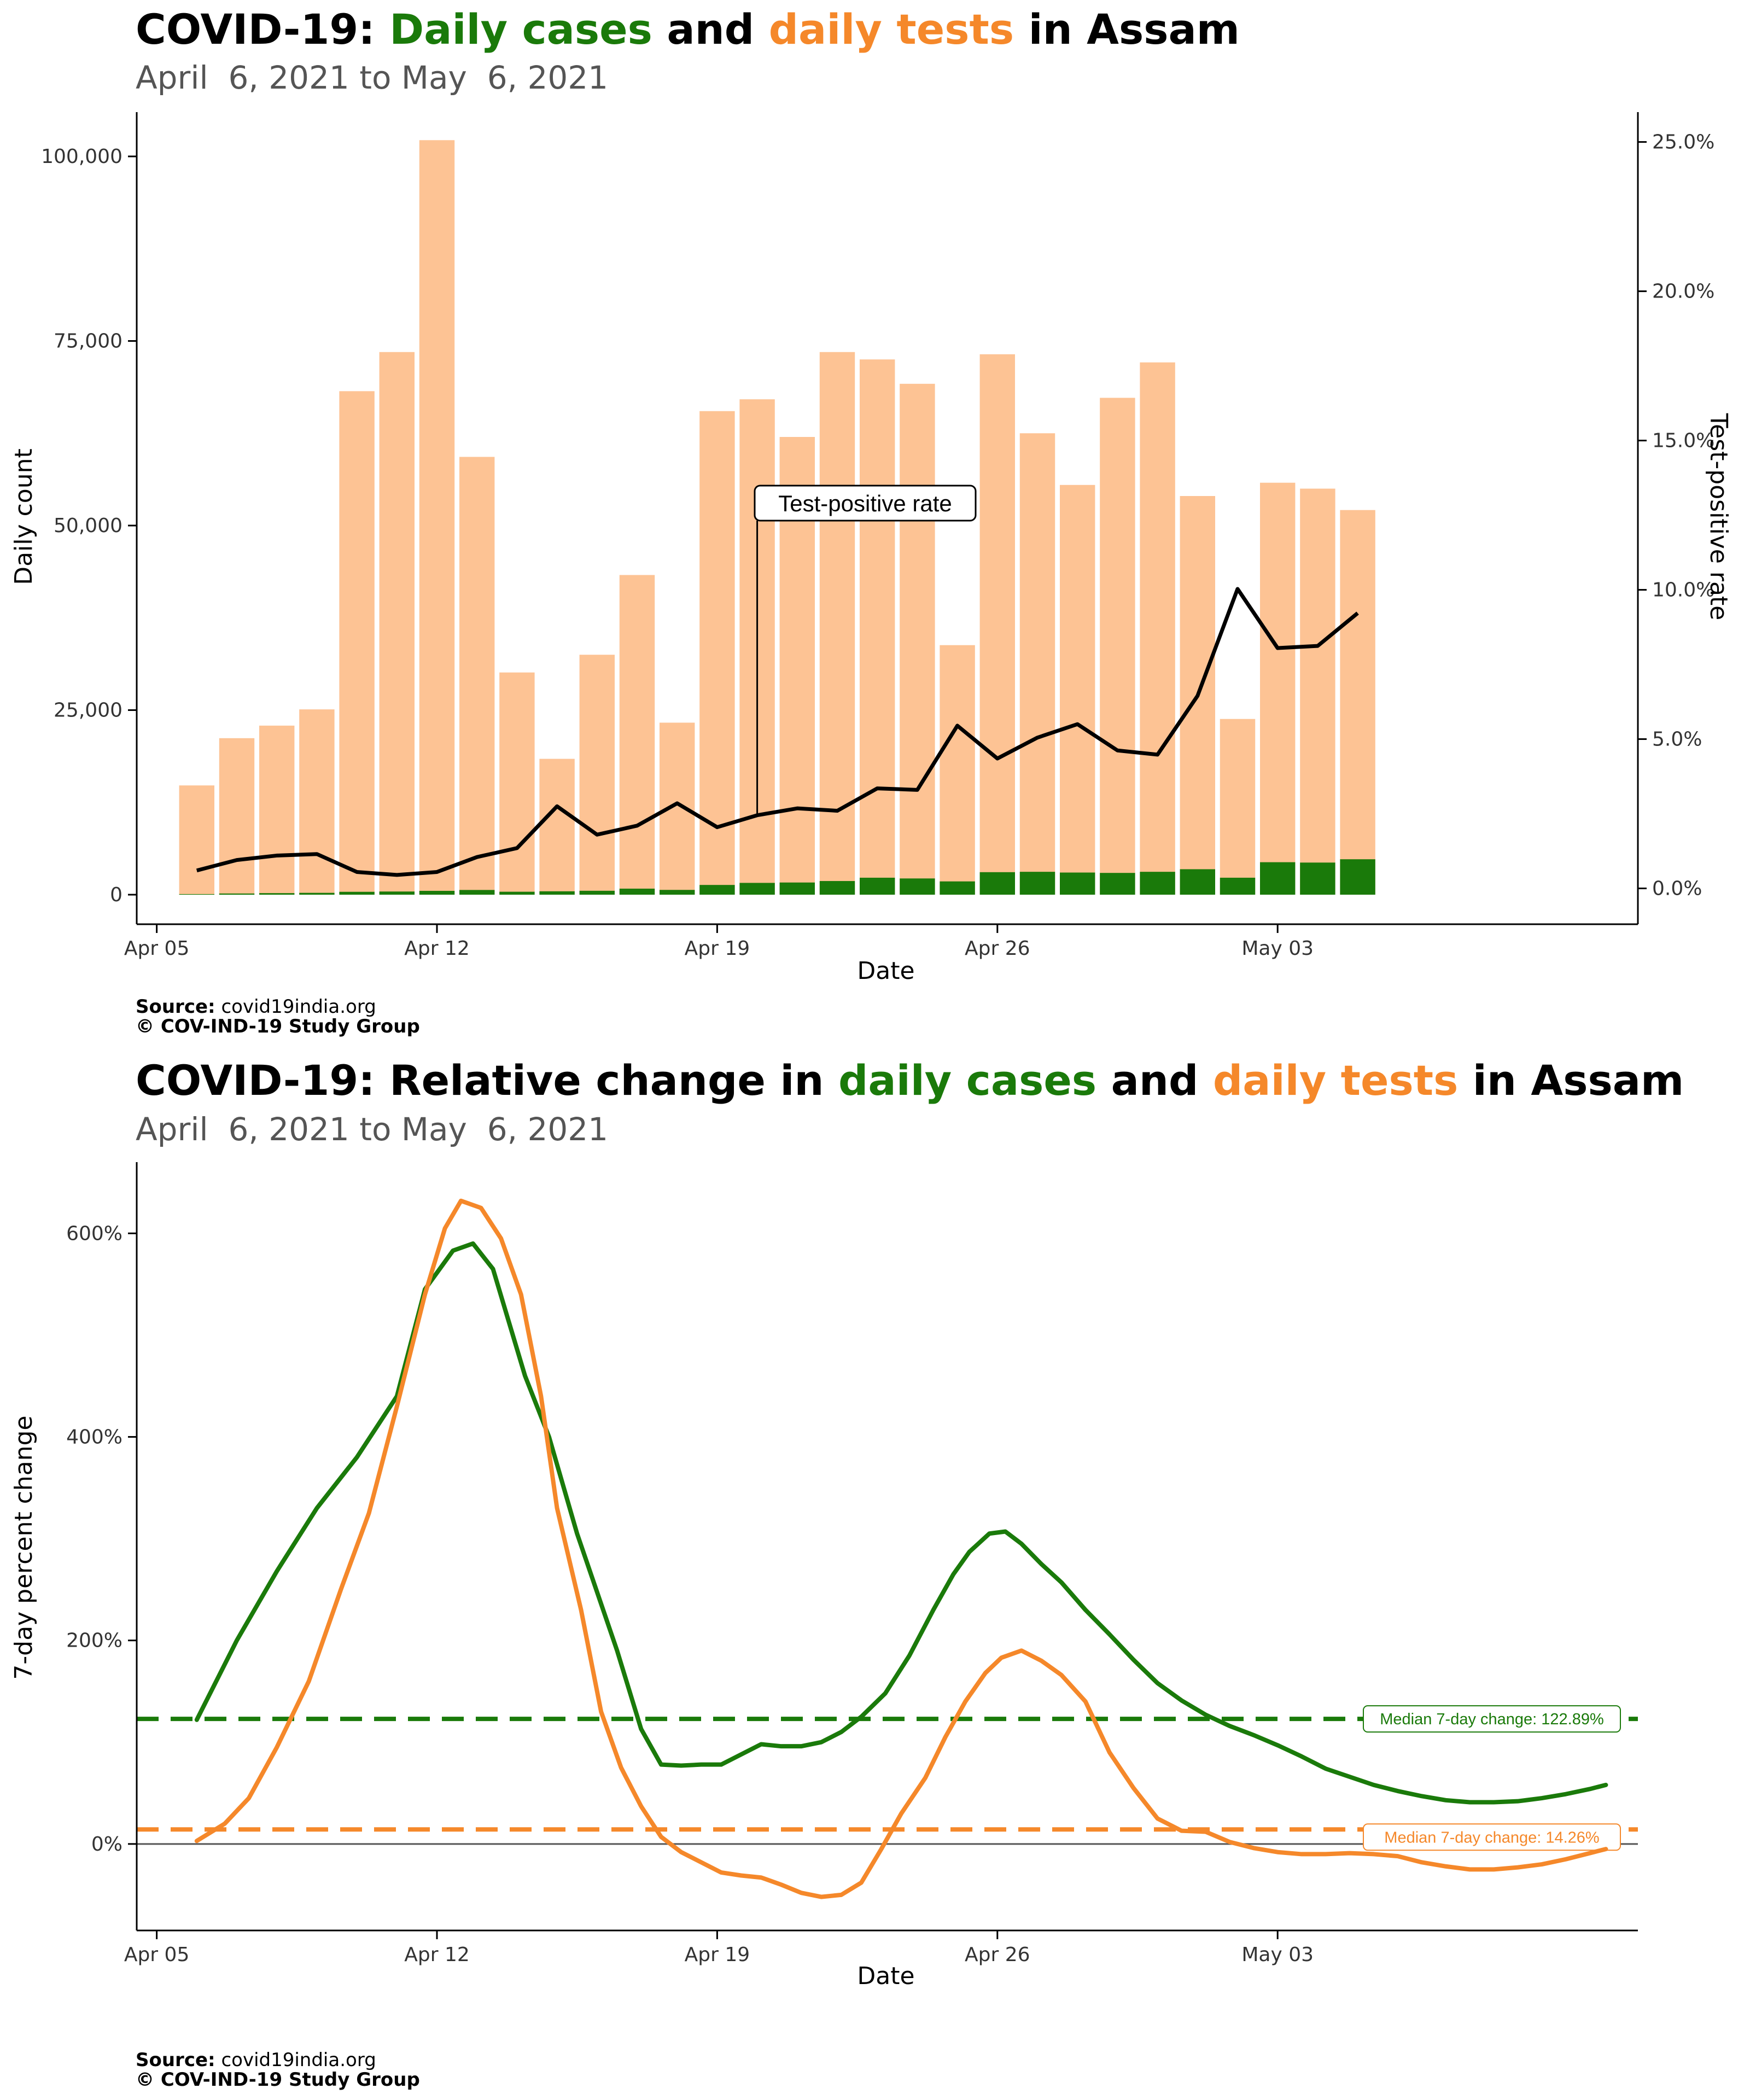  Describe the element at coordinates (24, 1547) in the screenshot. I see `chart2-y-axis-title: 7-day percent change` at that location.